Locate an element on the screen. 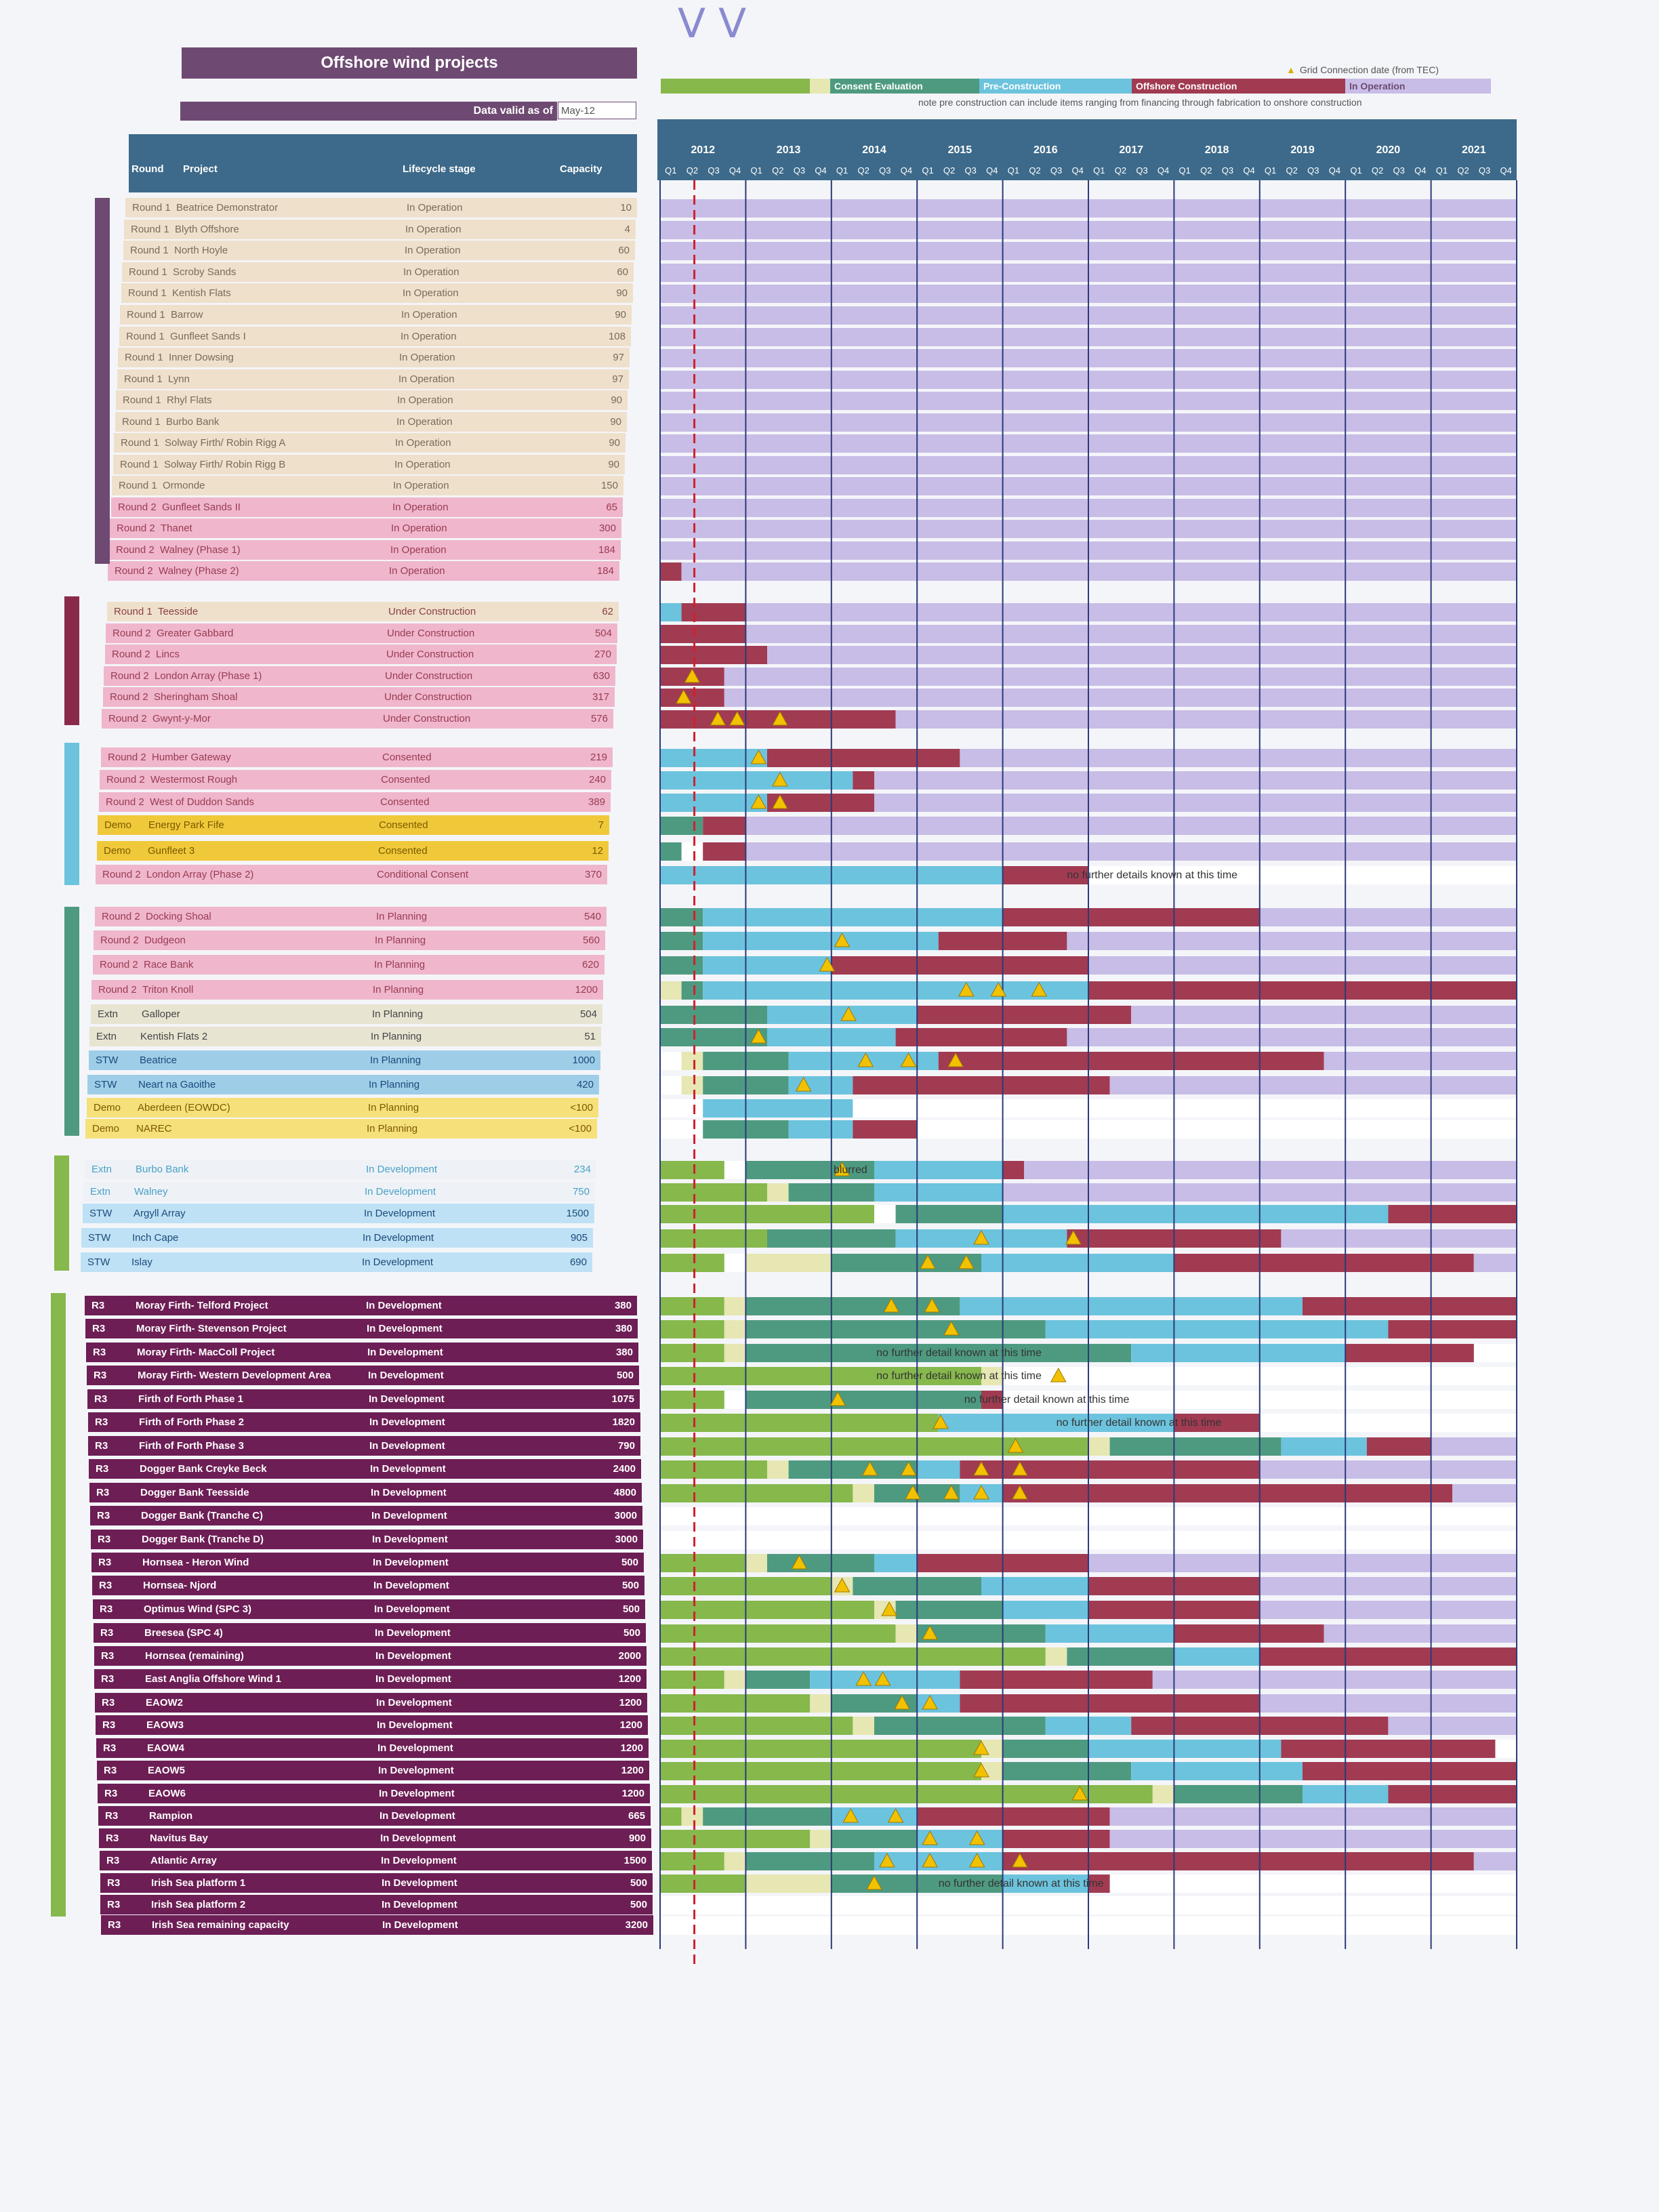 This screenshot has width=1659, height=2212. quarter-label: Q2 is located at coordinates (1120, 171).